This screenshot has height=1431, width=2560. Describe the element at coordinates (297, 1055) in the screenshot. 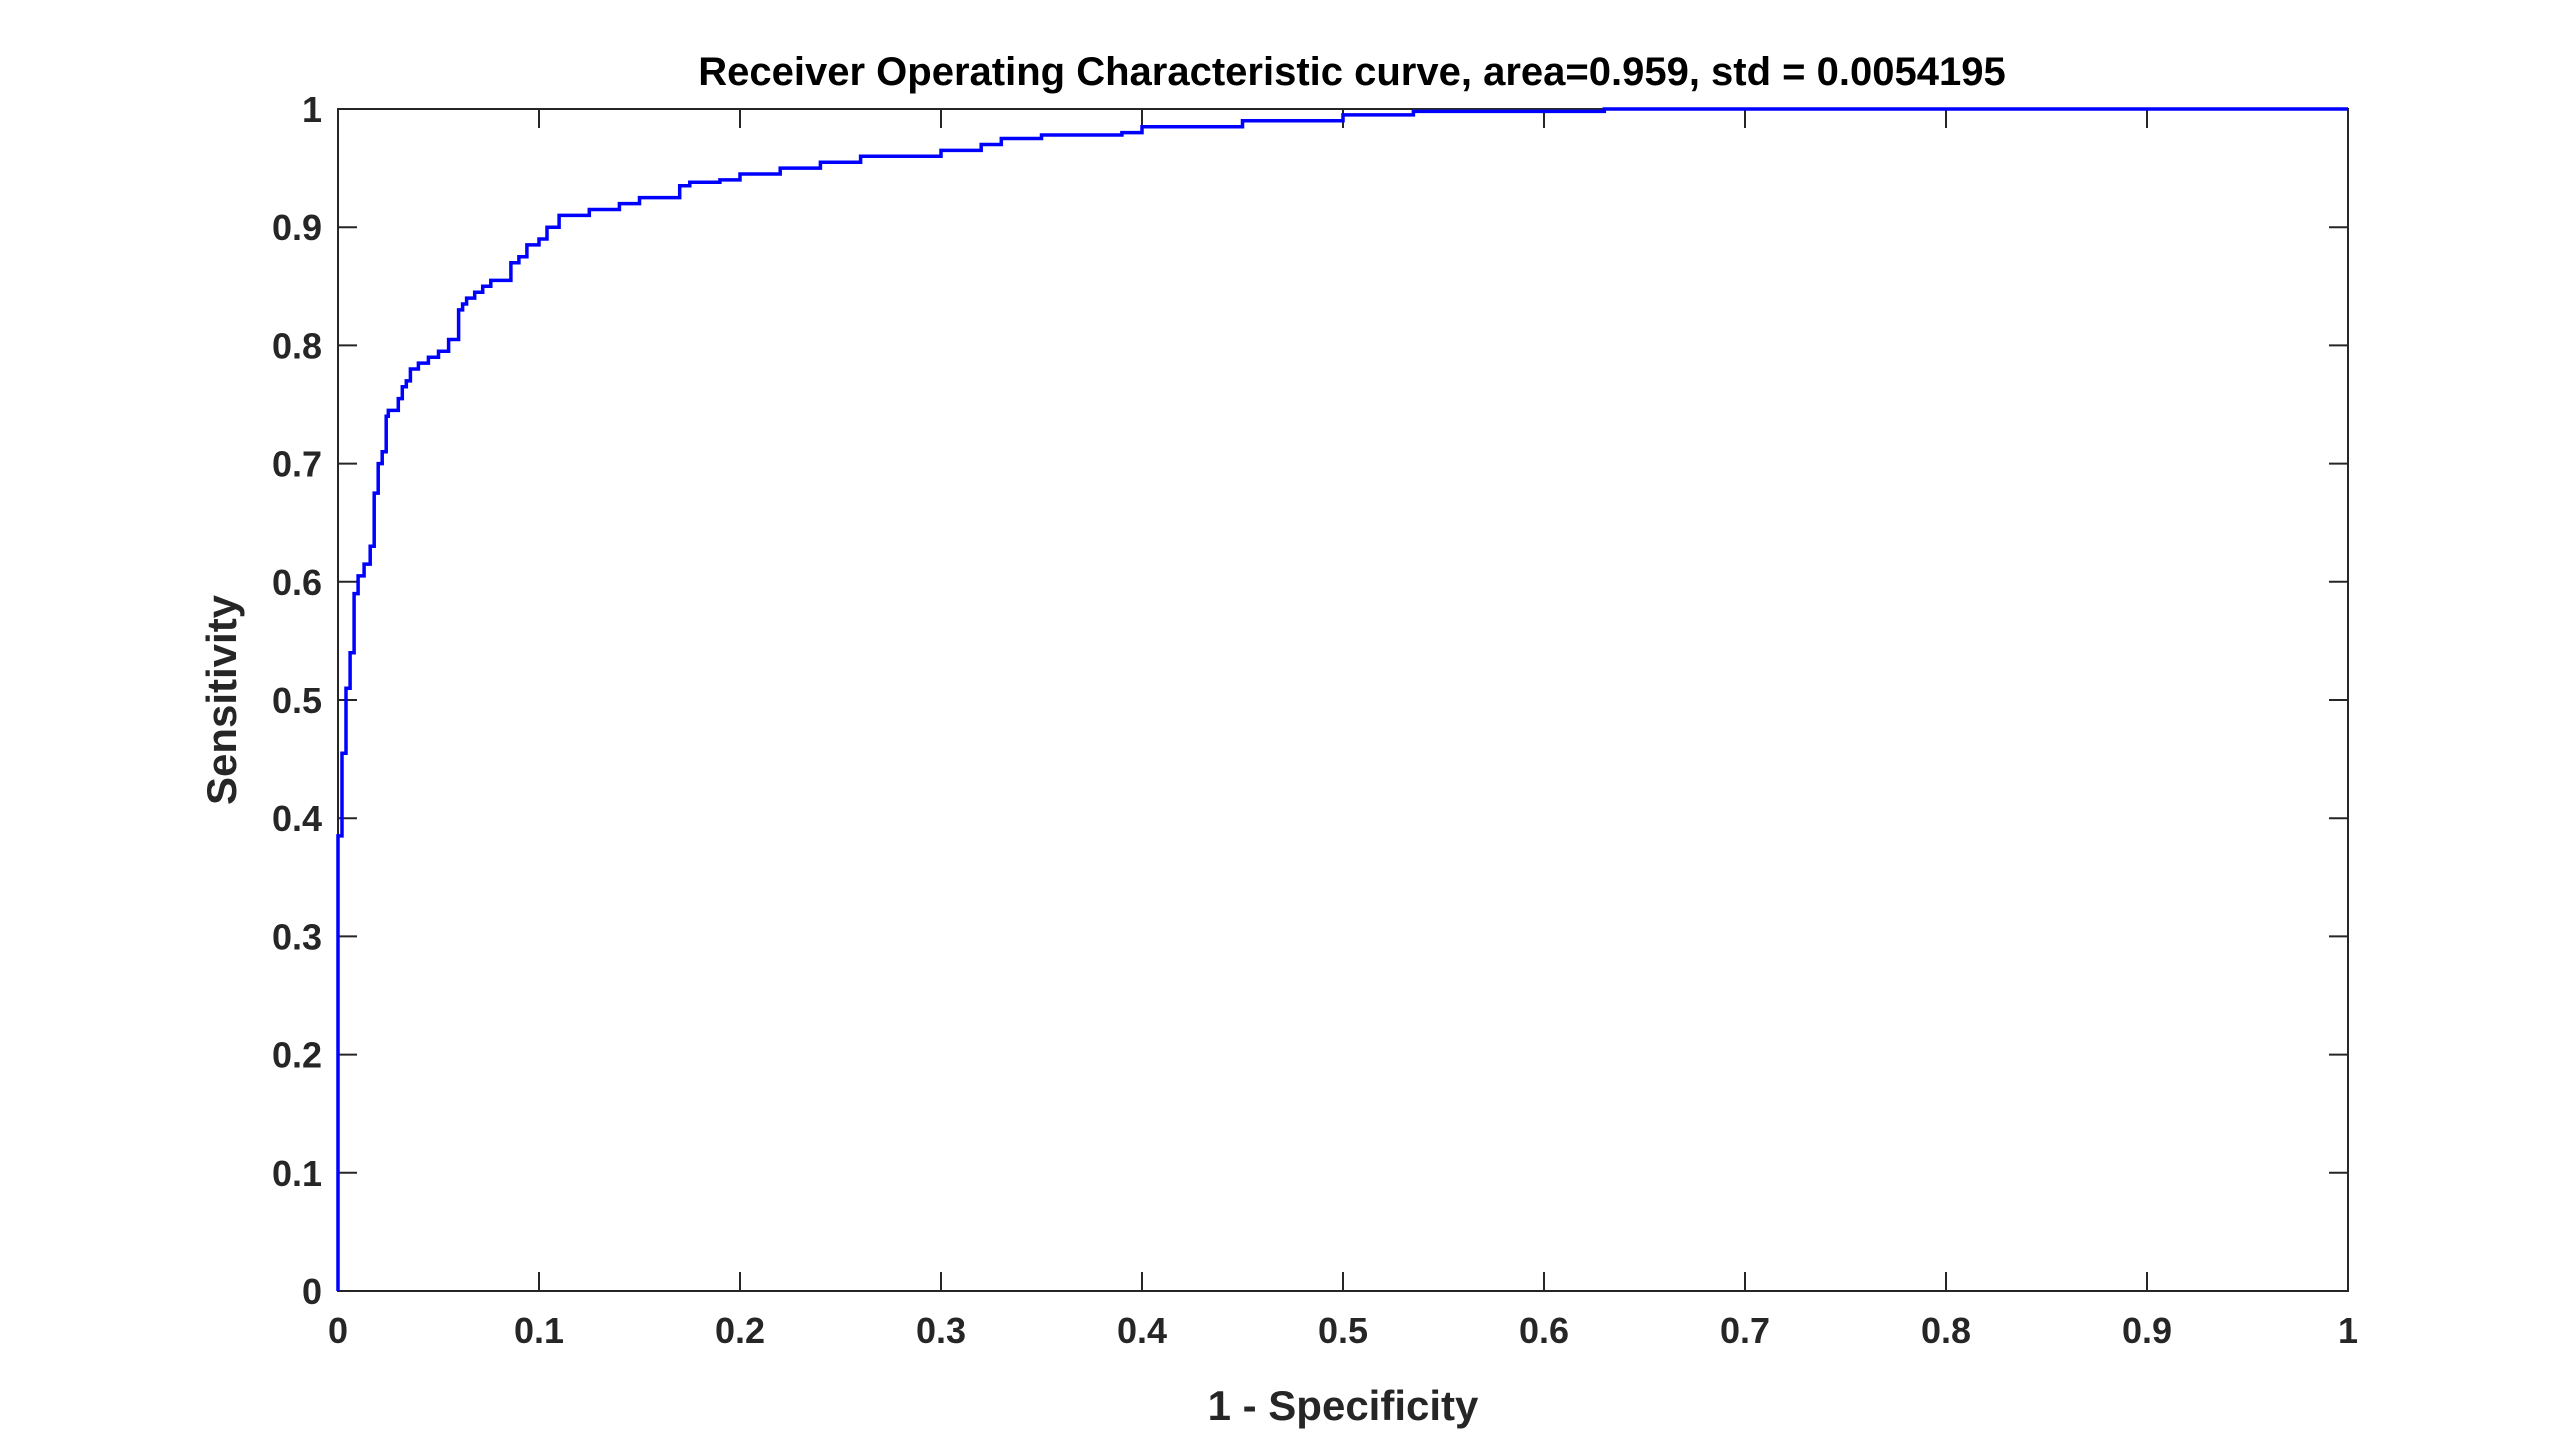

I see `y-tick-label: 0.2` at that location.